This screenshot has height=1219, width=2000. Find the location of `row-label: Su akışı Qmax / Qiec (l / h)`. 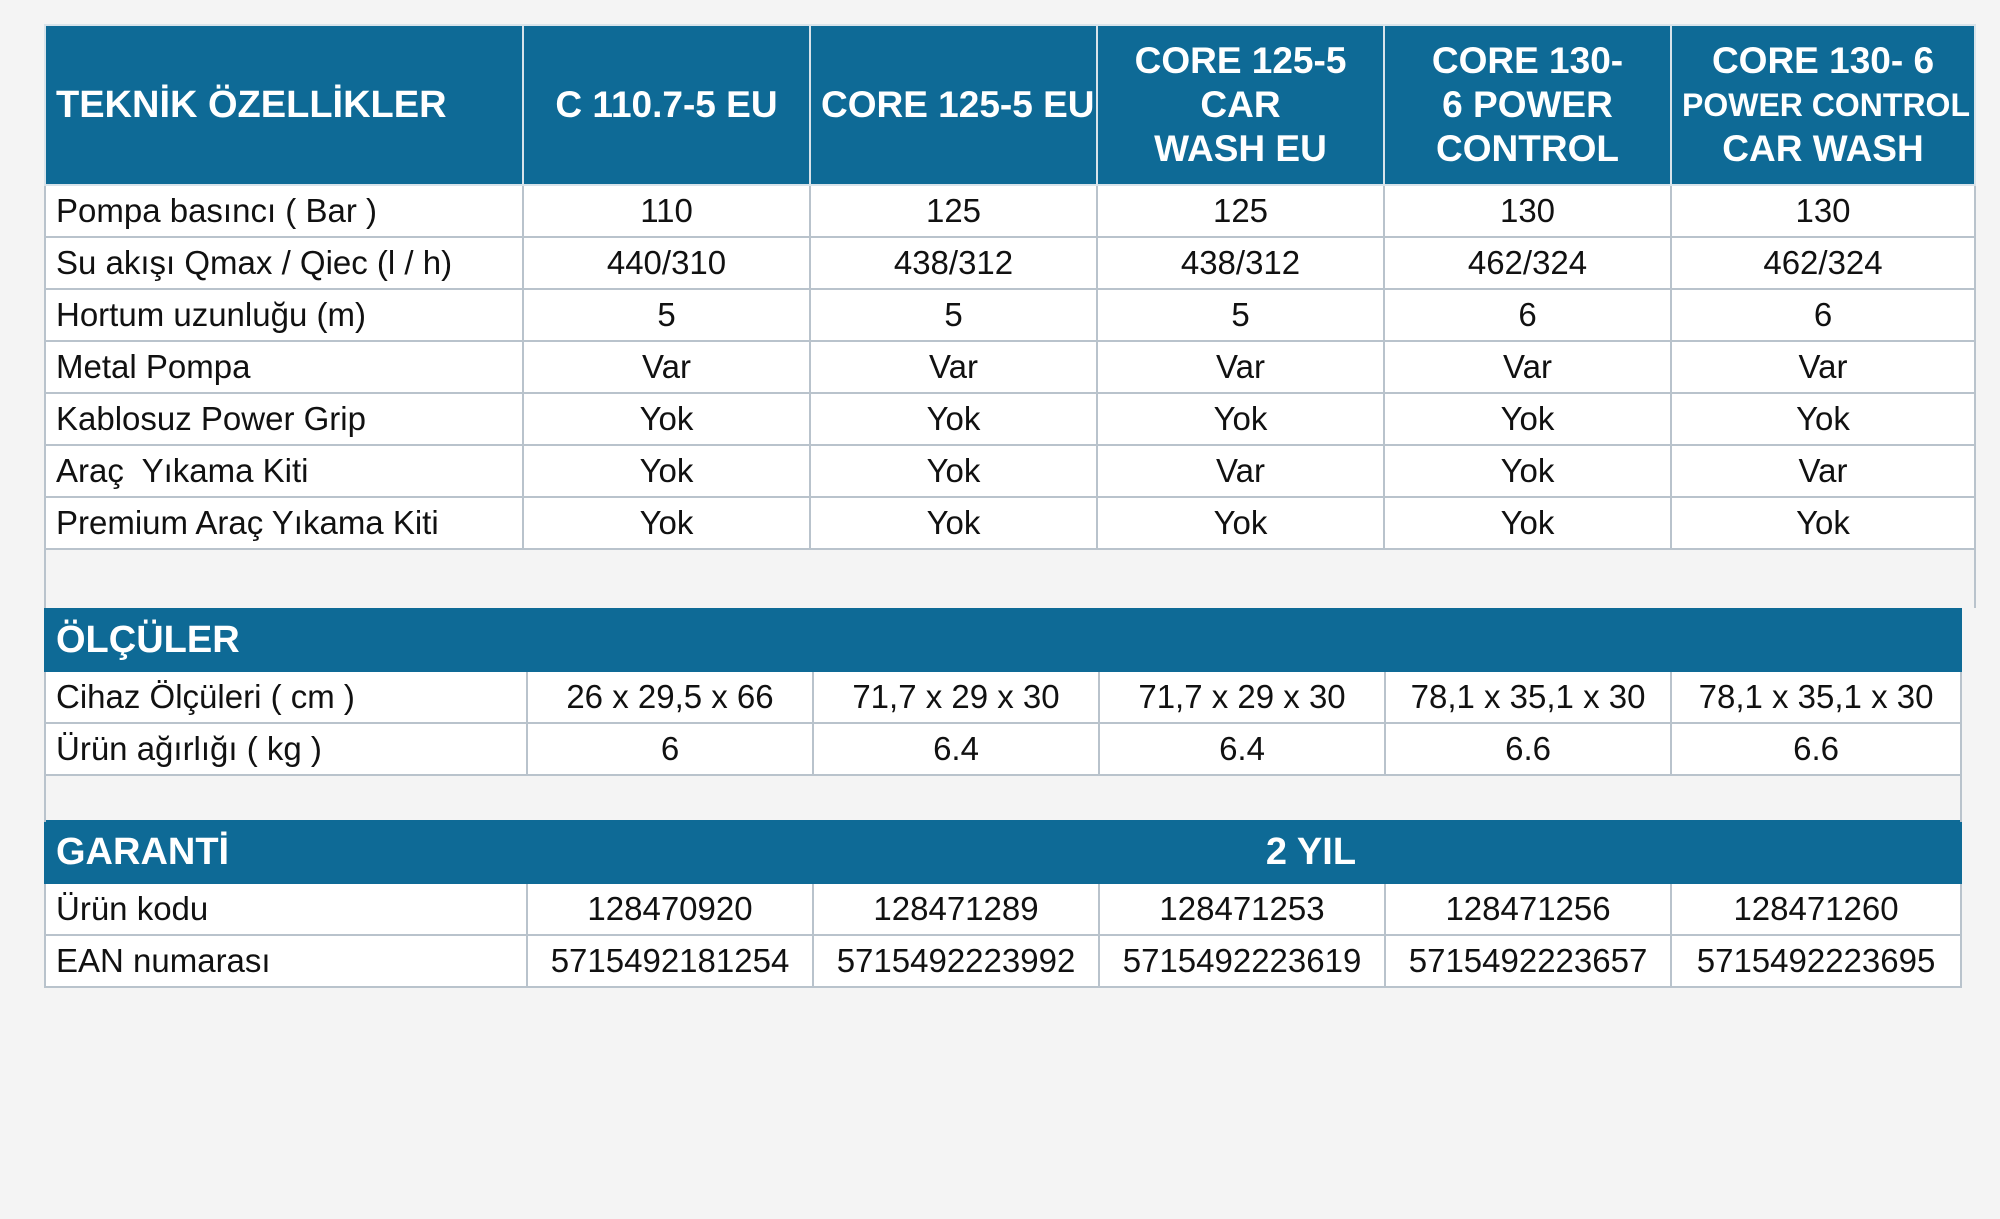

row-label: Su akışı Qmax / Qiec (l / h) is located at coordinates (284, 263).